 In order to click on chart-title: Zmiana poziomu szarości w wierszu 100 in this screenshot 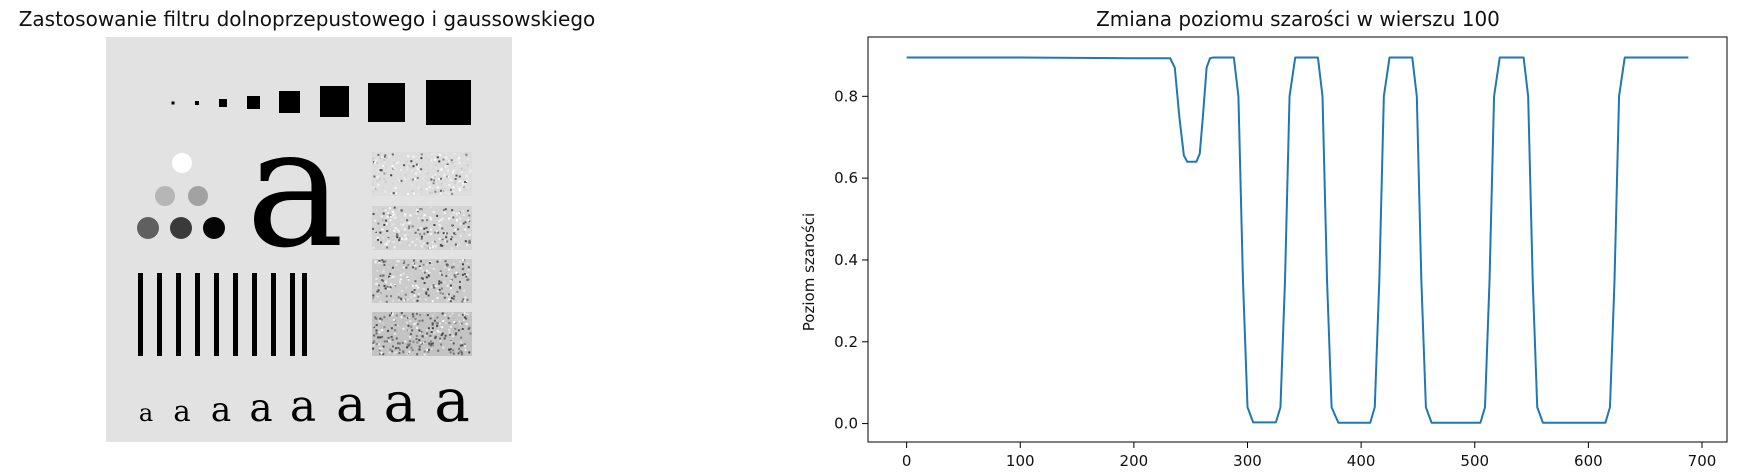, I will do `click(1298, 19)`.